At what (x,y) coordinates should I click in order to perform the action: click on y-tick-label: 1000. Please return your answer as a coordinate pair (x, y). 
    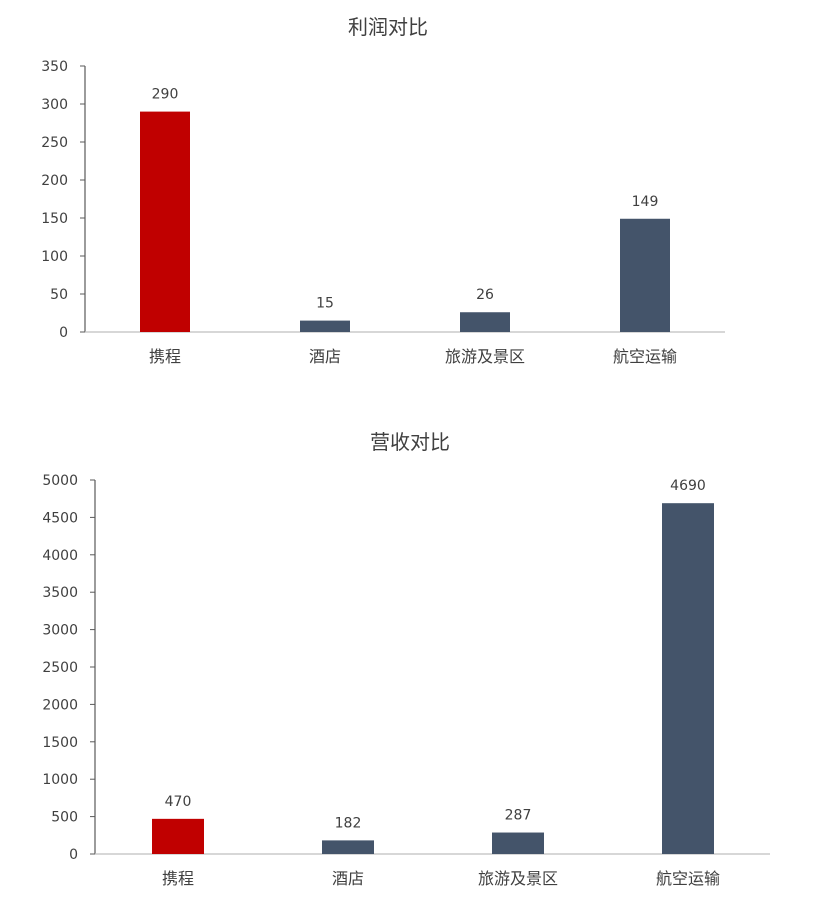
    Looking at the image, I should click on (60, 780).